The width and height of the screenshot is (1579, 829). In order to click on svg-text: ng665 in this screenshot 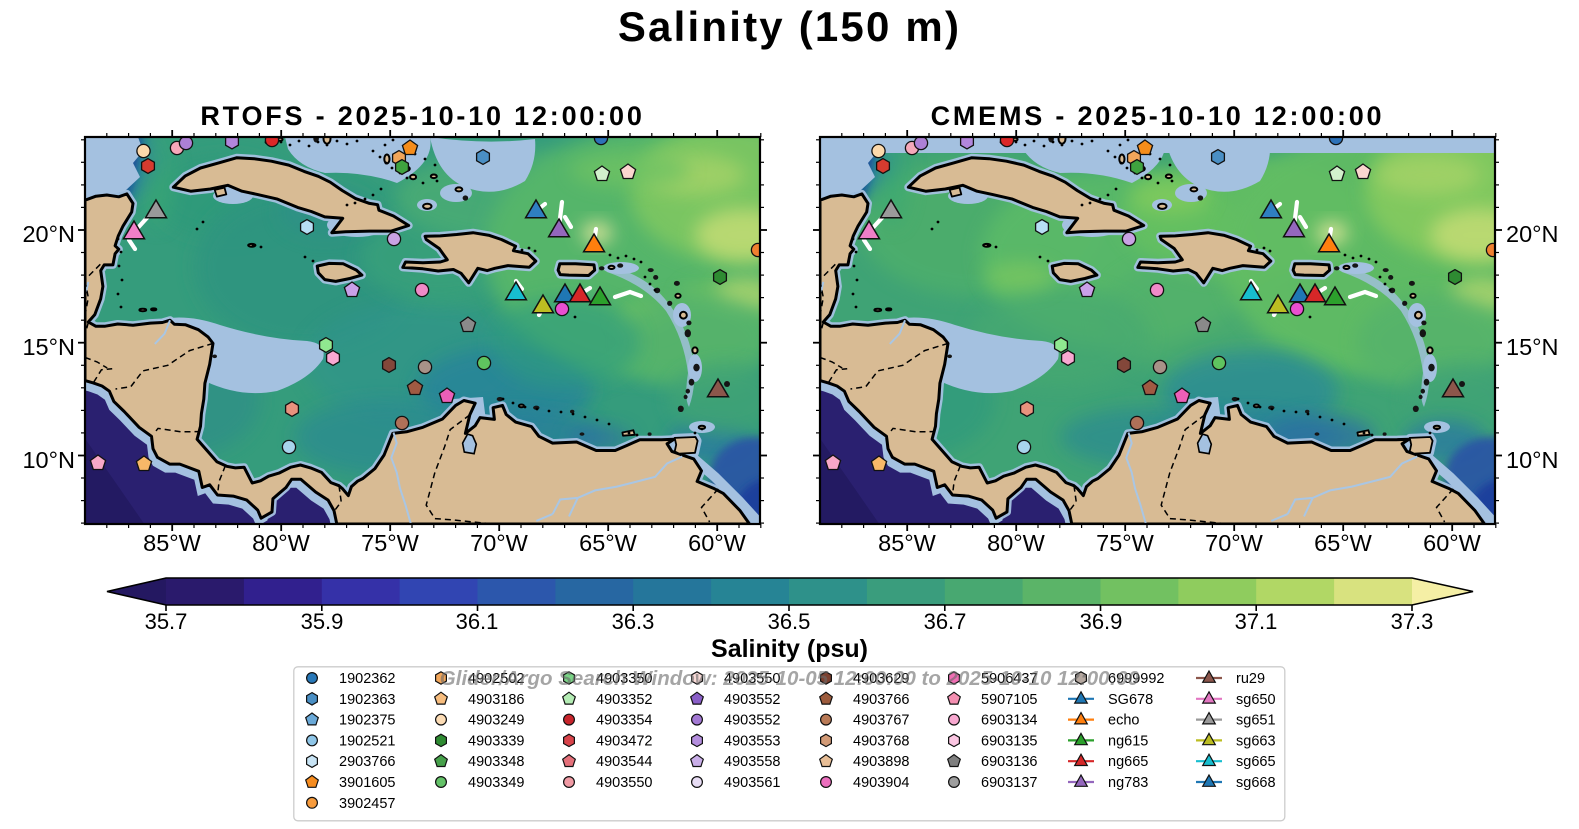, I will do `click(1128, 762)`.